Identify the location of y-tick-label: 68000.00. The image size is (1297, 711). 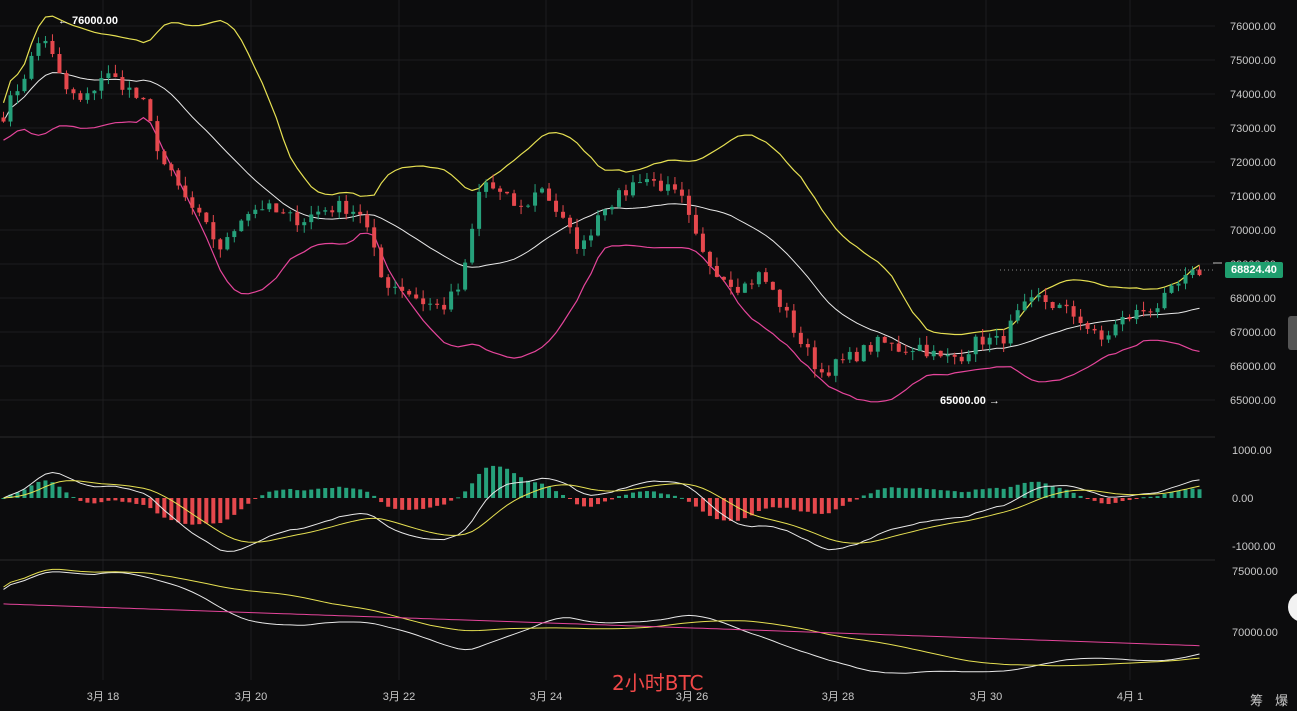
(1253, 299).